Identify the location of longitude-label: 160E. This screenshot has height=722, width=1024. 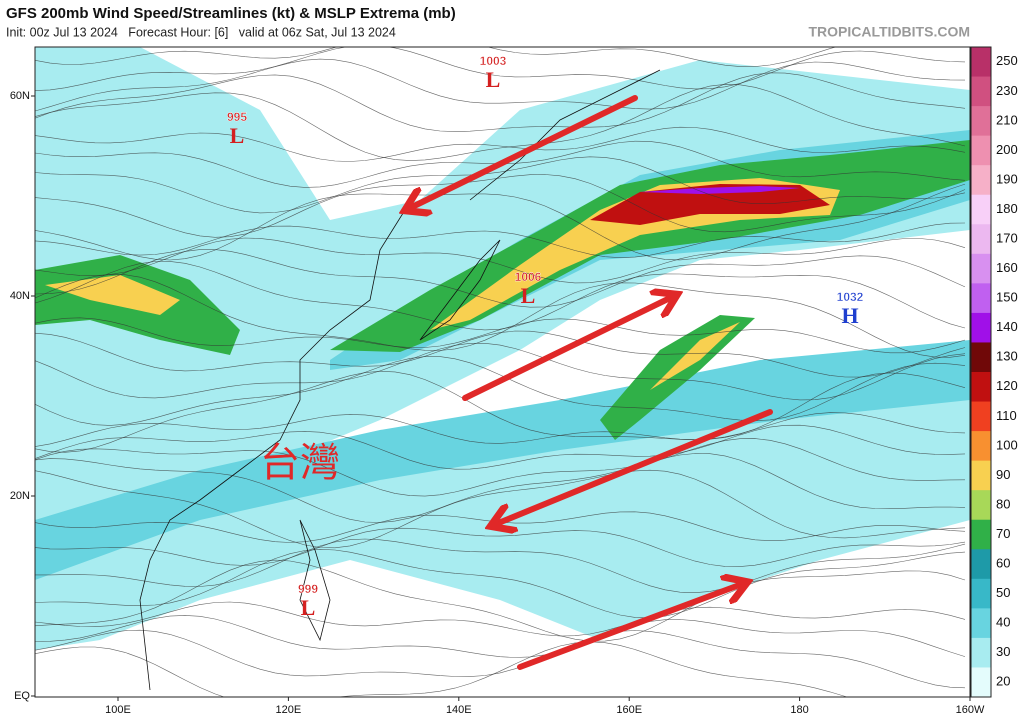
(629, 710).